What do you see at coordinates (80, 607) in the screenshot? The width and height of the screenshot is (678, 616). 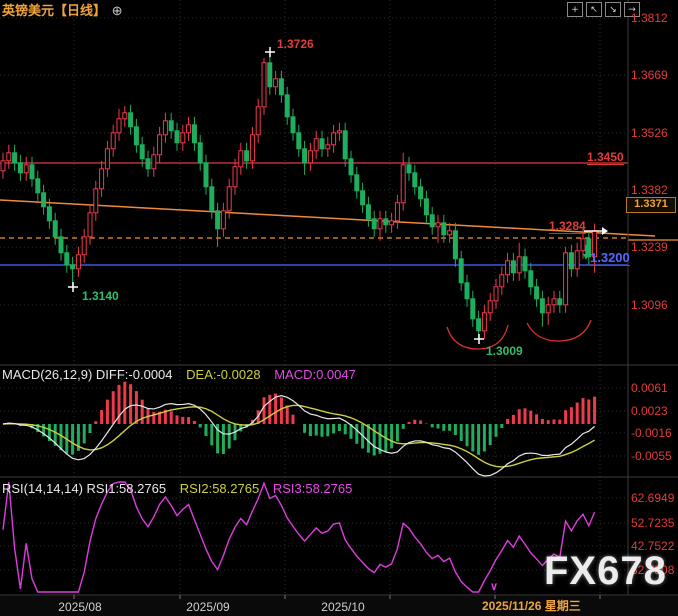 I see `time-tick: 2025/08` at bounding box center [80, 607].